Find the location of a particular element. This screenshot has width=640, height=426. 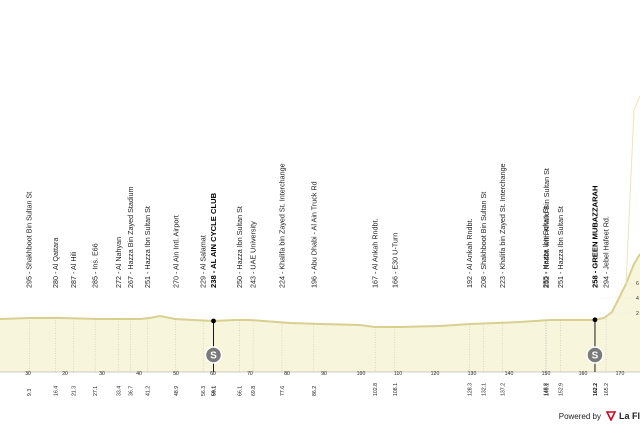

waypoint-km: 59.1 is located at coordinates (215, 391).